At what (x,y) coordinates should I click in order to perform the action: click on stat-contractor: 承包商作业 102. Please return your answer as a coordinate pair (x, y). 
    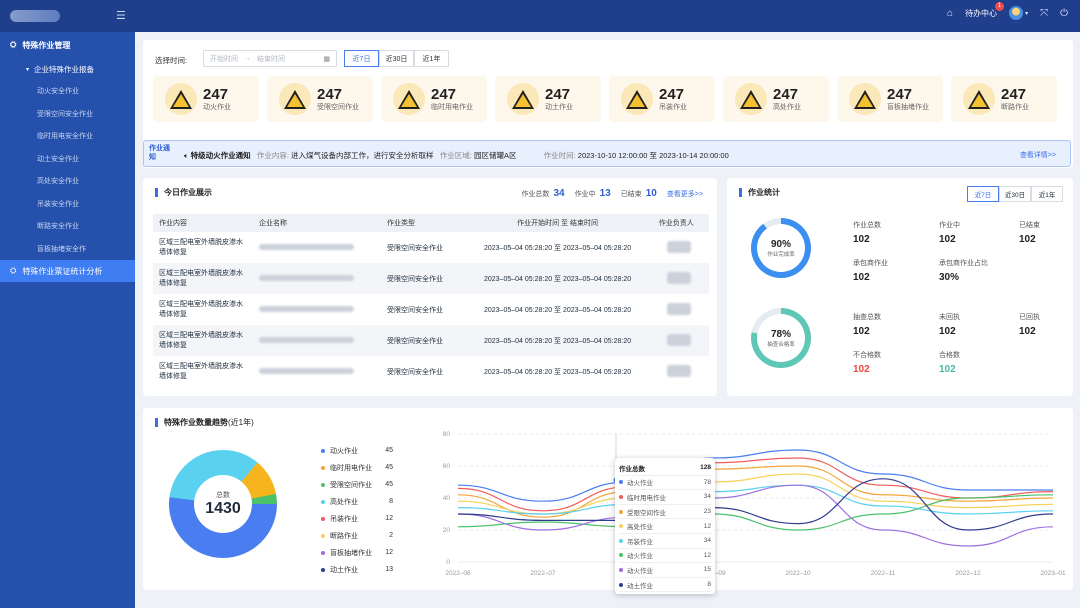
    Looking at the image, I should click on (870, 270).